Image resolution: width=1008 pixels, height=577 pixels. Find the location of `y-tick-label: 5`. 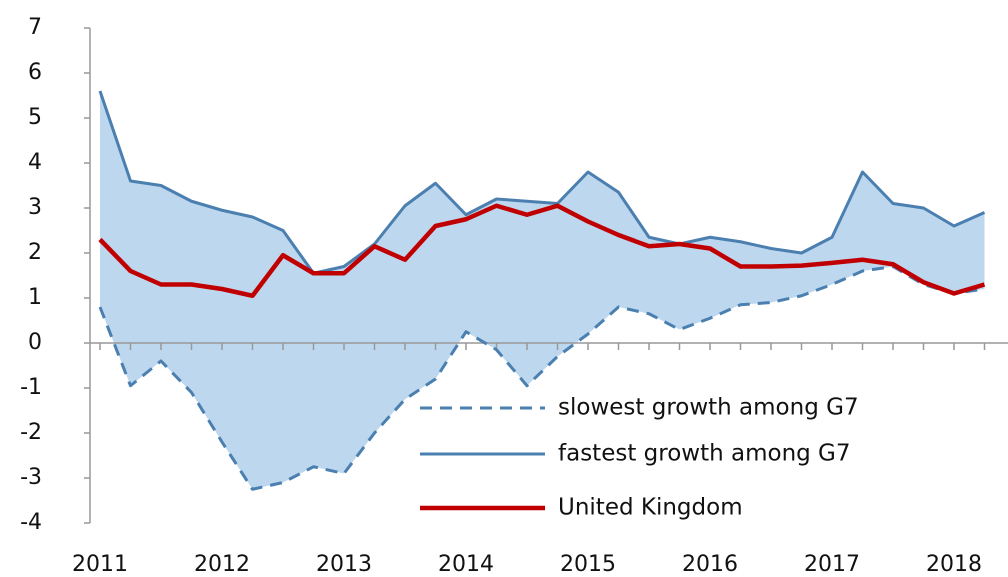

y-tick-label: 5 is located at coordinates (35, 117).